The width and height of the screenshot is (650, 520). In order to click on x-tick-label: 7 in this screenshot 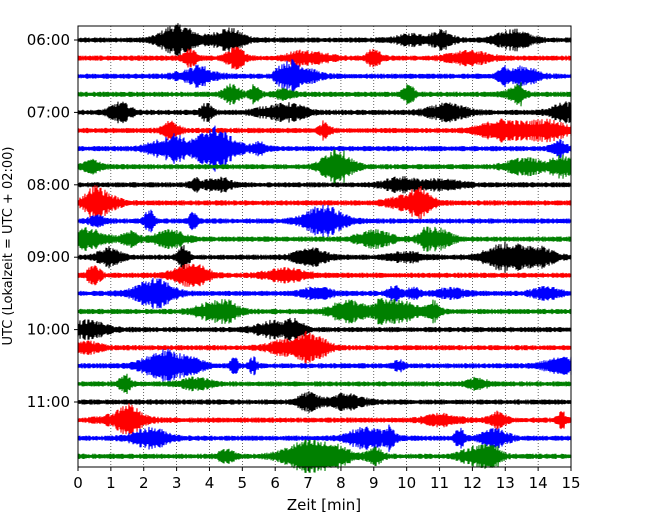, I will do `click(308, 483)`.